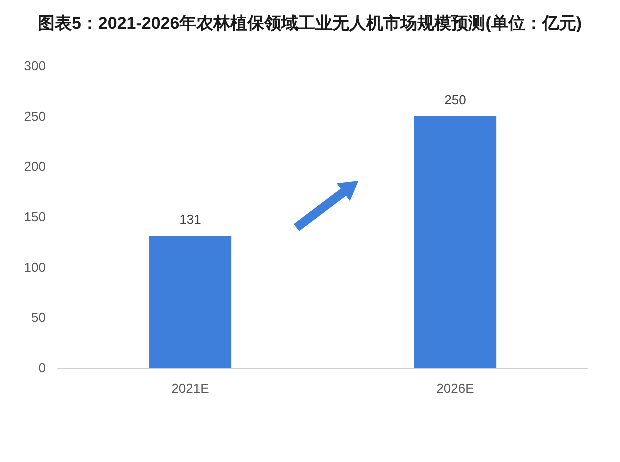 This screenshot has width=620, height=462. Describe the element at coordinates (35, 166) in the screenshot. I see `y-tick-label: 200` at that location.